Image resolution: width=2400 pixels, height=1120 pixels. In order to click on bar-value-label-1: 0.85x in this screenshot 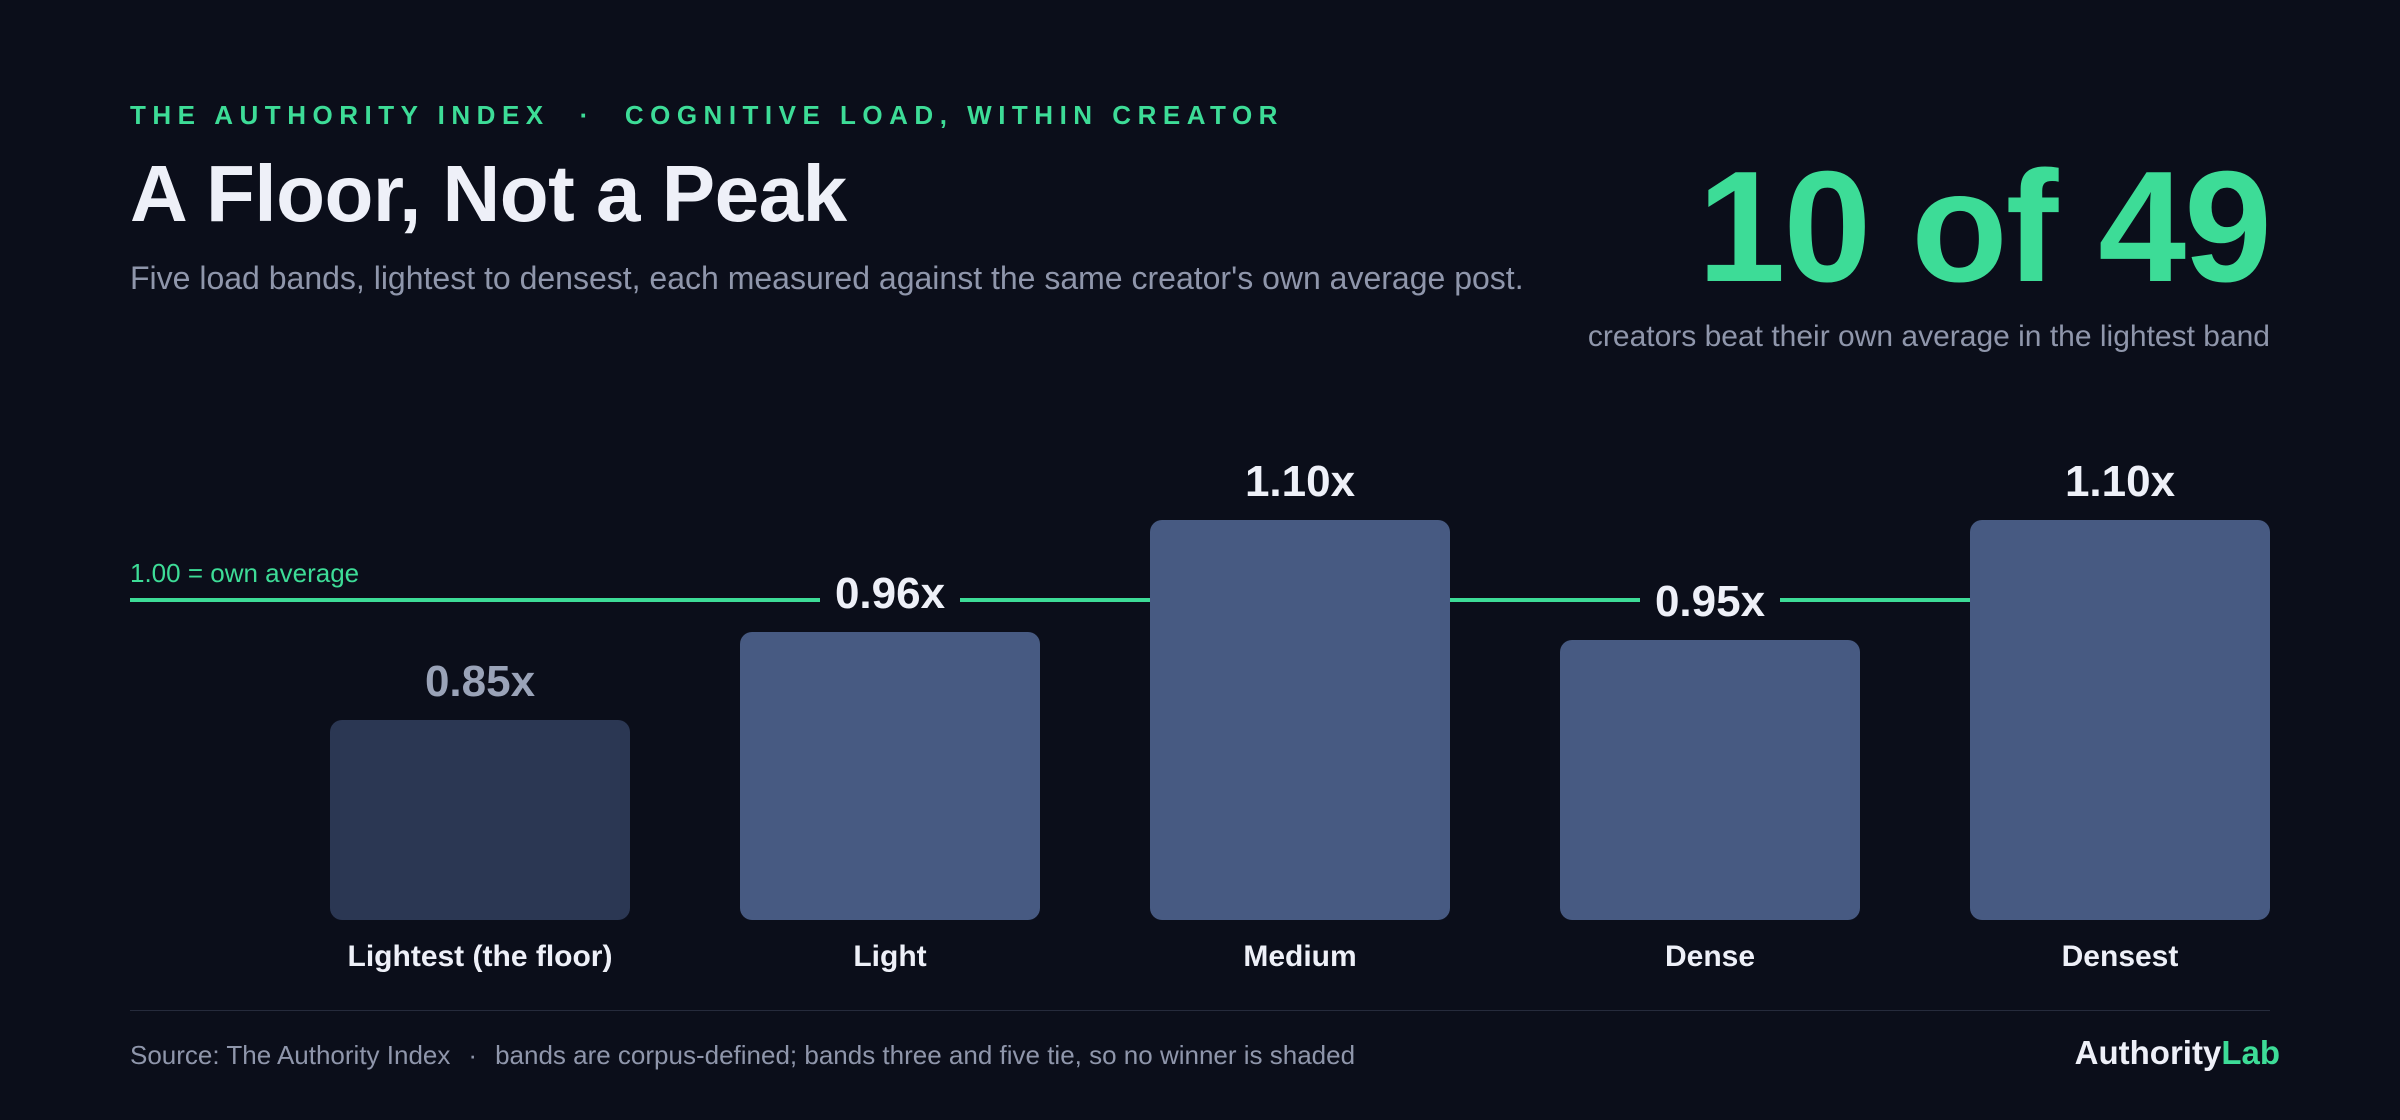, I will do `click(480, 681)`.